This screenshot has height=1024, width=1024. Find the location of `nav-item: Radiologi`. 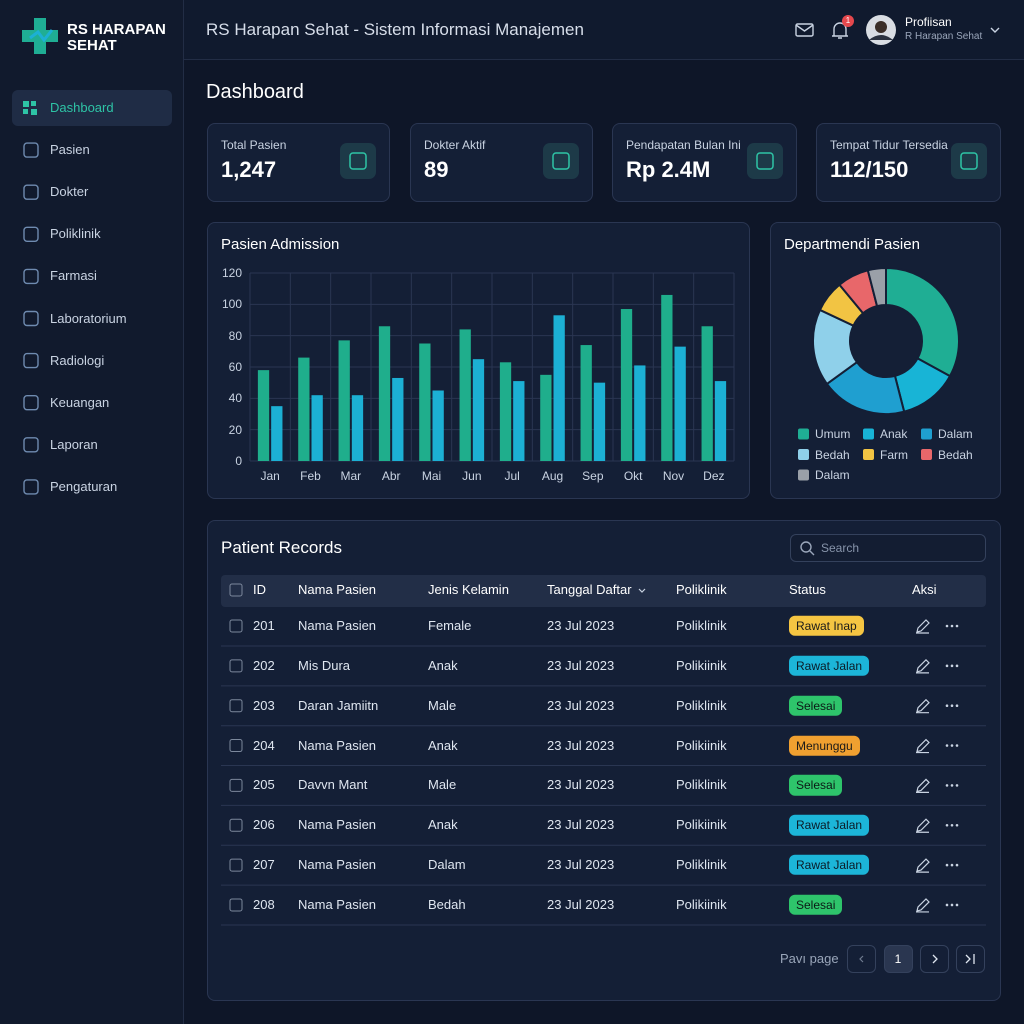

nav-item: Radiologi is located at coordinates (77, 360).